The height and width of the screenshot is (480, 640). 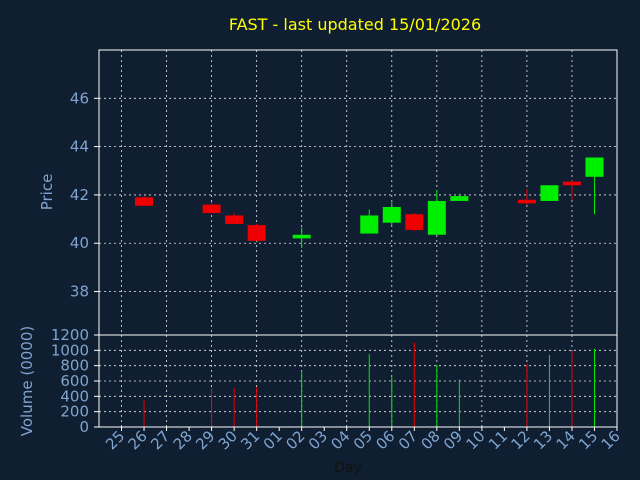 I want to click on volume-y-tick-label: 200, so click(x=74, y=412).